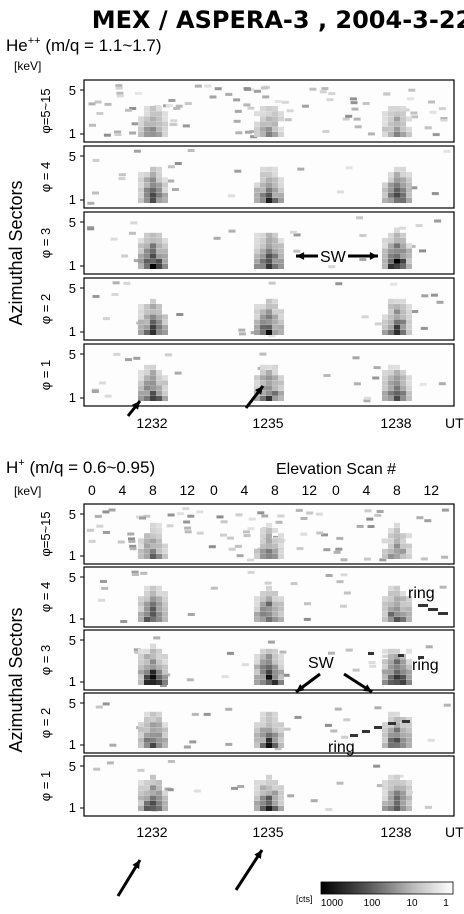 This screenshot has height=914, width=464. I want to click on colorbar-tick-label: 1, so click(446, 903).